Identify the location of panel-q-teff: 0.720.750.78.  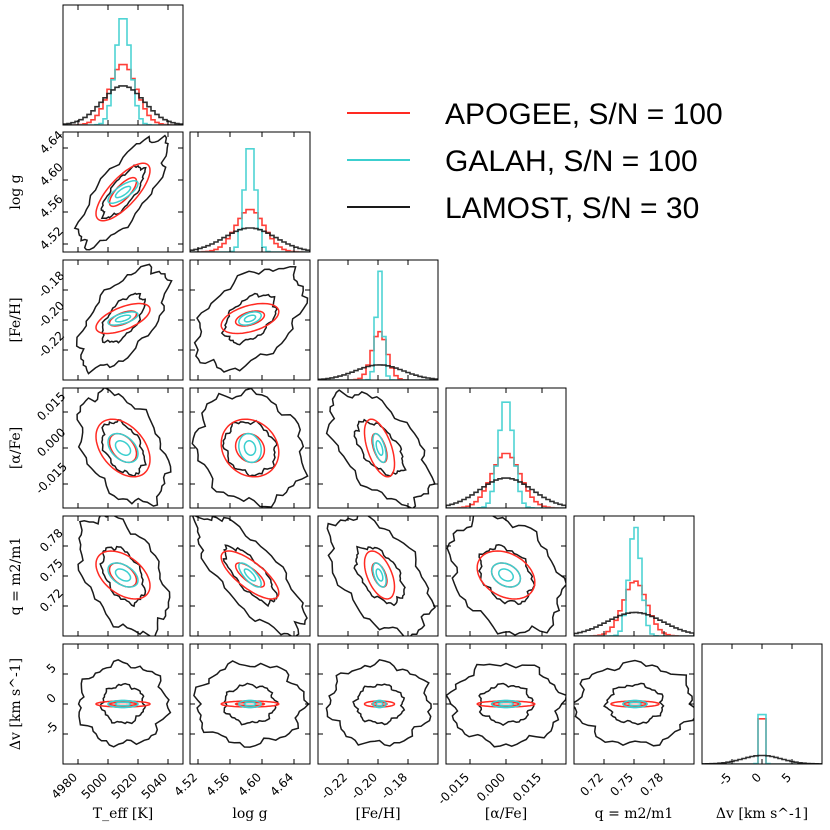
(110, 576).